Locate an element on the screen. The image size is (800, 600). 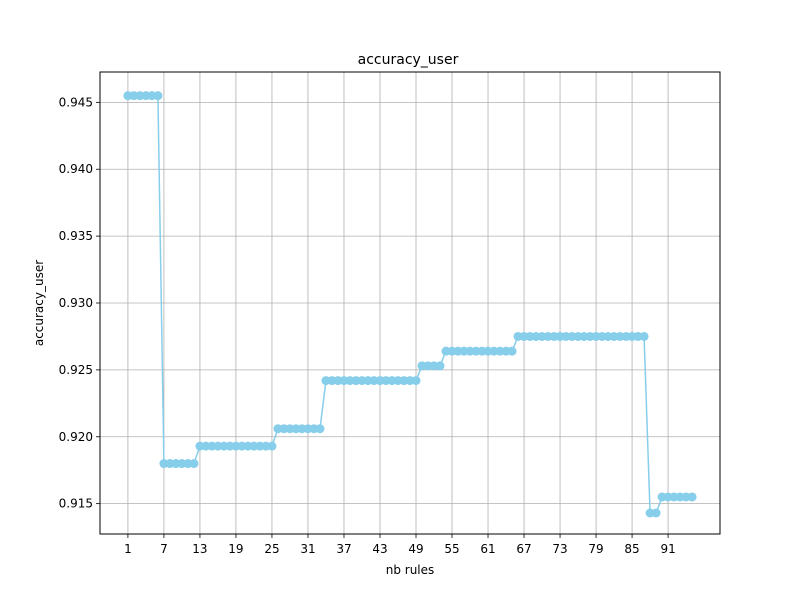
y-tick-label: 0.920 is located at coordinates (76, 437).